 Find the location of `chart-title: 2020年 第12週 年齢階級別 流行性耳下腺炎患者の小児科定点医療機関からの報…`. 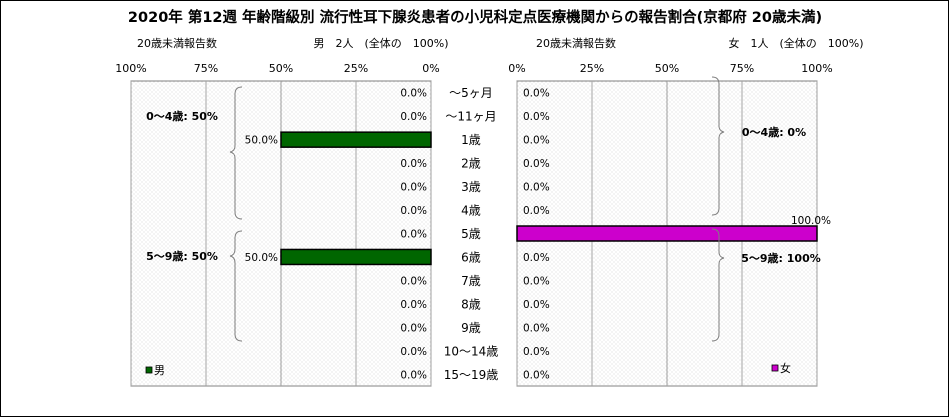

chart-title: 2020年 第12週 年齢階級別 流行性耳下腺炎患者の小児科定点医療機関からの報… is located at coordinates (475, 17).